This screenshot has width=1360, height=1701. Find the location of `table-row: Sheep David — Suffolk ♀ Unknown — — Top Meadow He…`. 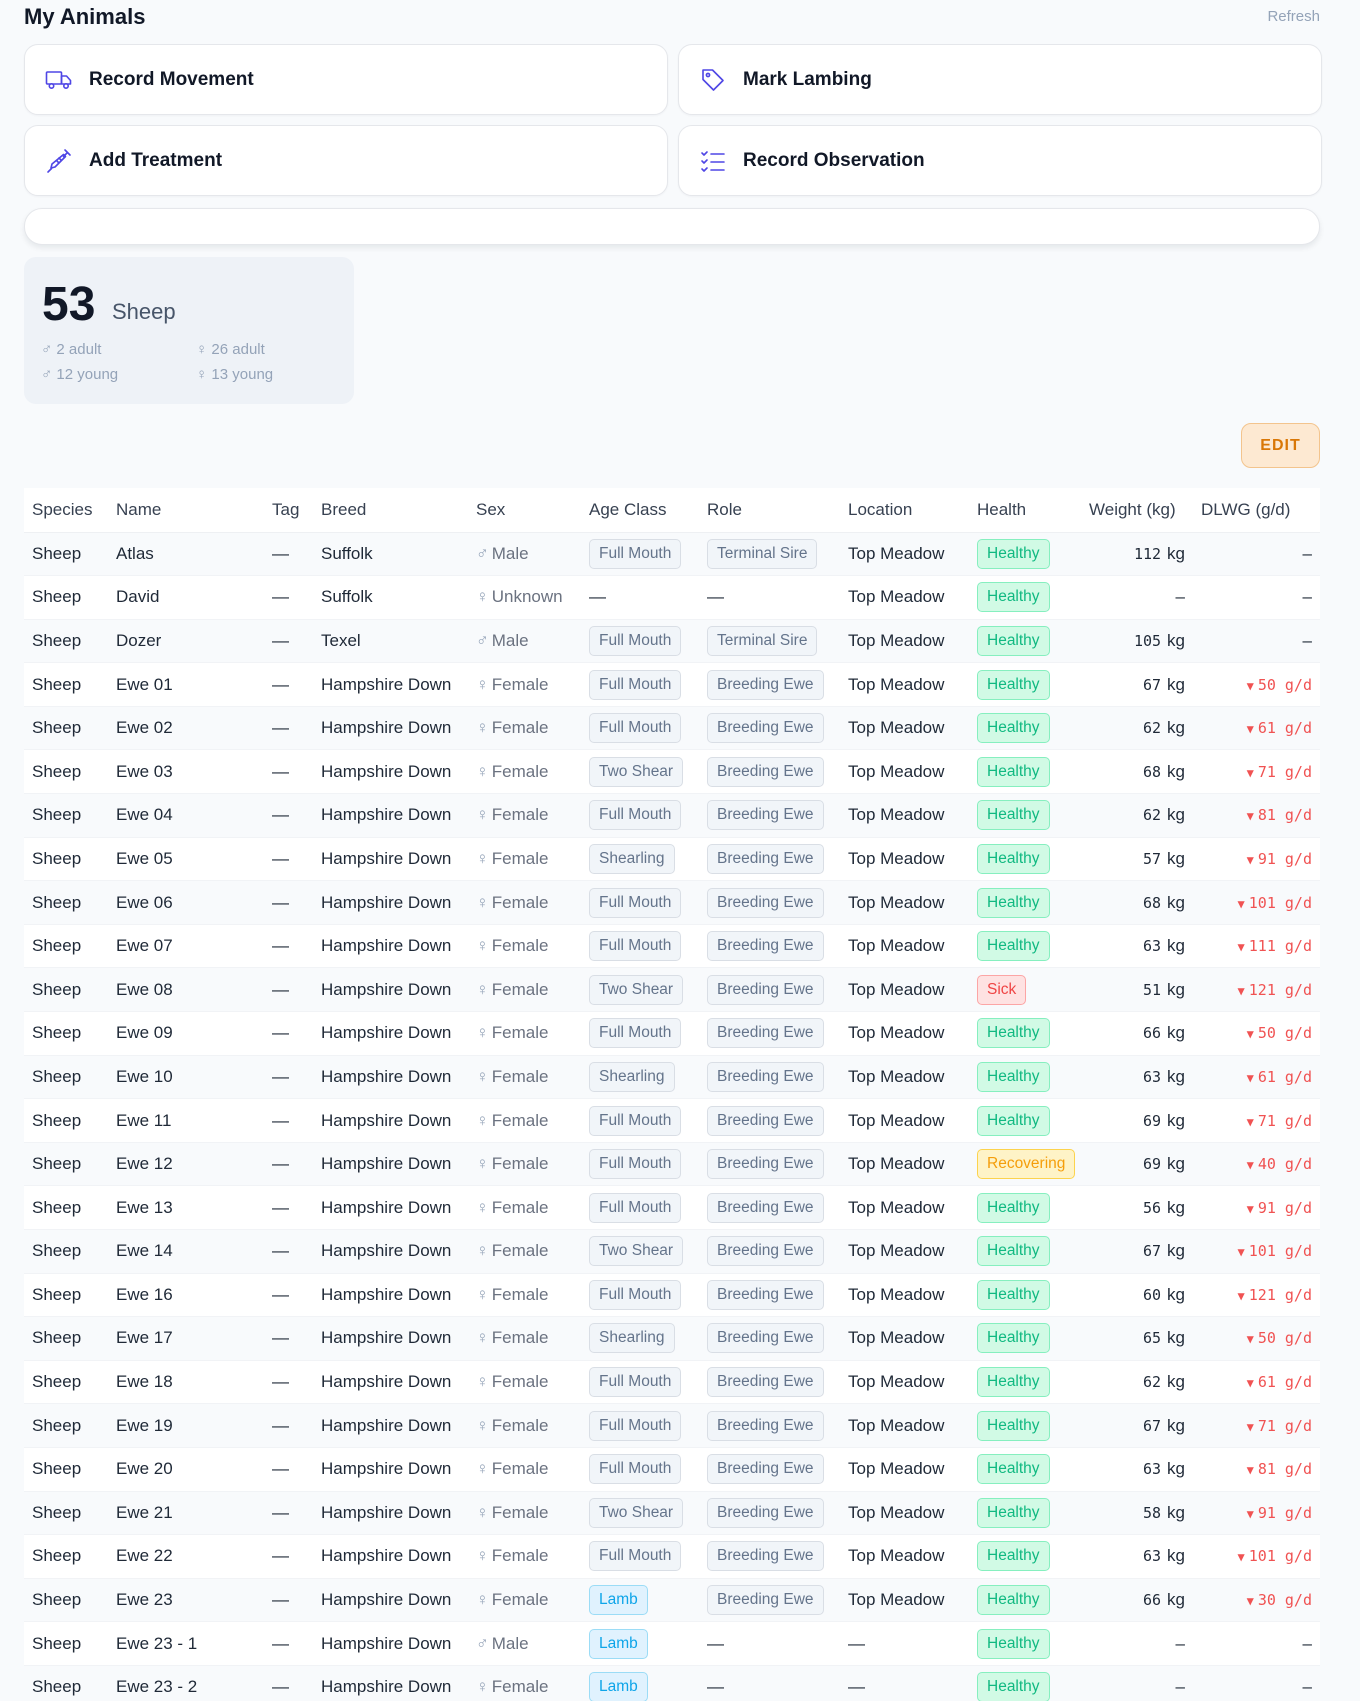

table-row: Sheep David — Suffolk ♀ Unknown — — Top Meadow He… is located at coordinates (672, 597).